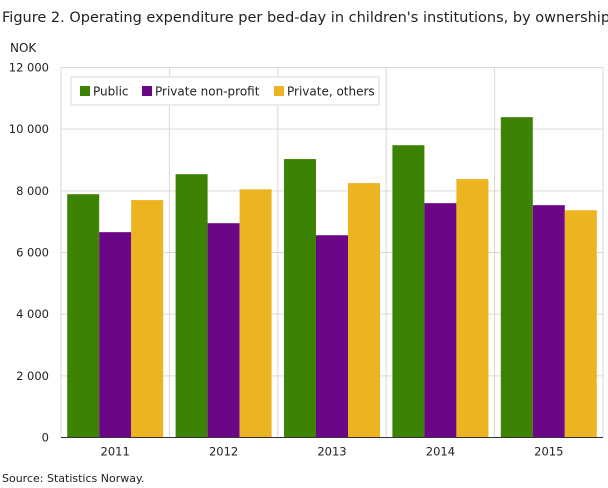  What do you see at coordinates (29, 68) in the screenshot?
I see `y-tick-label: 12 000` at bounding box center [29, 68].